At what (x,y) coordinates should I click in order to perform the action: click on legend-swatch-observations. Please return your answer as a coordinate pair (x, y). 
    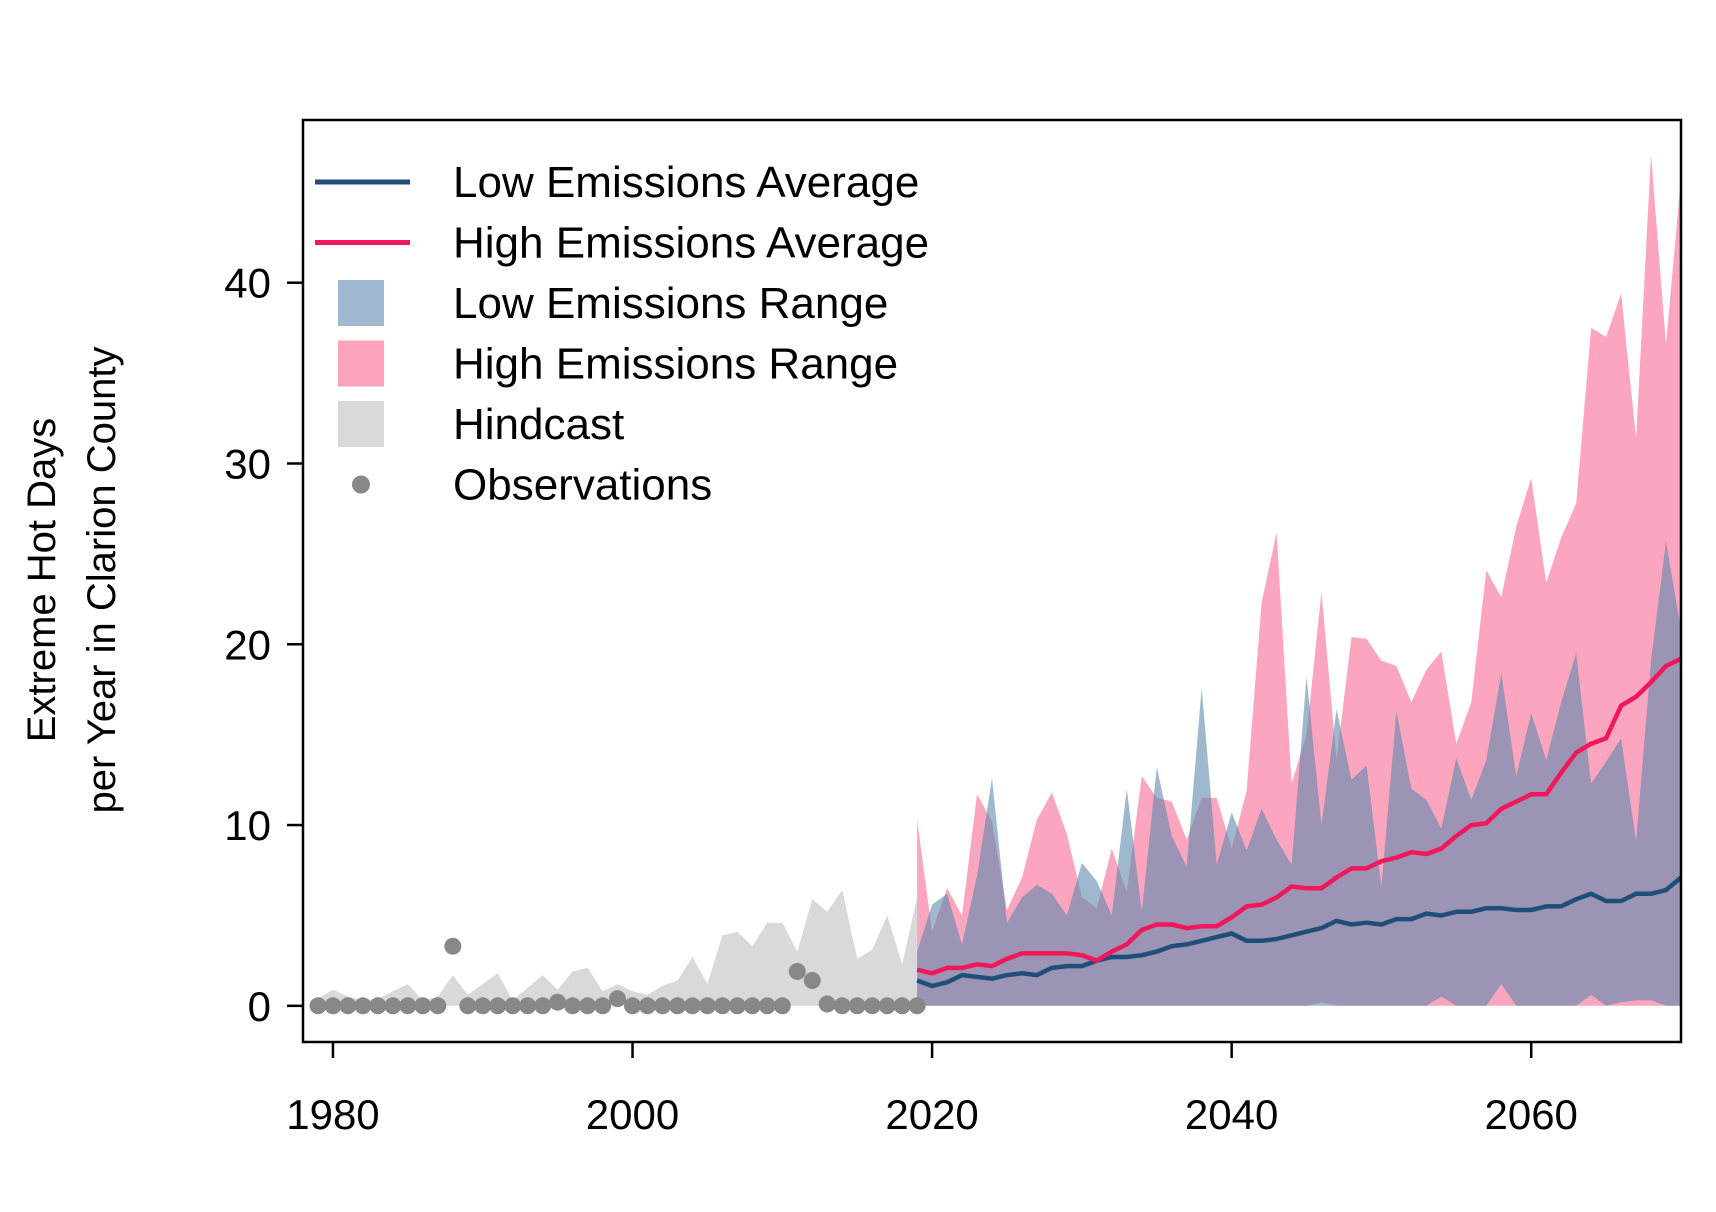
    Looking at the image, I should click on (361, 484).